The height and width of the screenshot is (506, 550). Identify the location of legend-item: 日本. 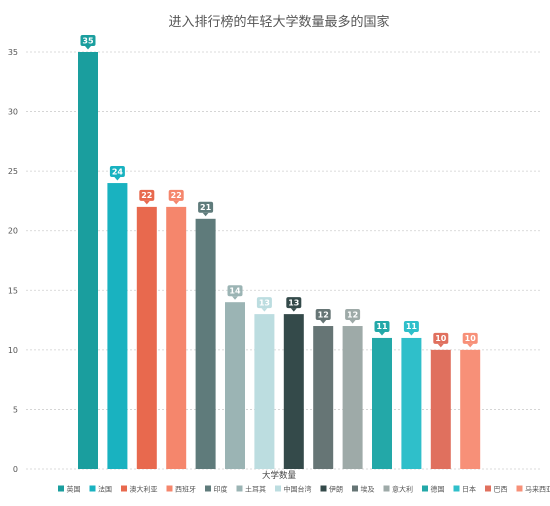
(464, 488).